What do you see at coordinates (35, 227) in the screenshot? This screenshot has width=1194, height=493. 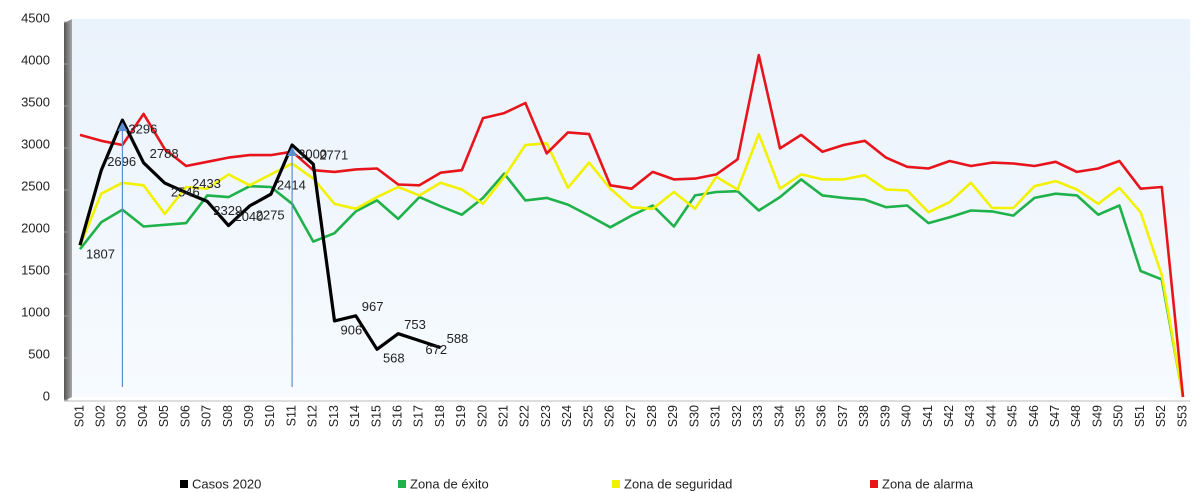 I see `y-tick-label: 2000` at bounding box center [35, 227].